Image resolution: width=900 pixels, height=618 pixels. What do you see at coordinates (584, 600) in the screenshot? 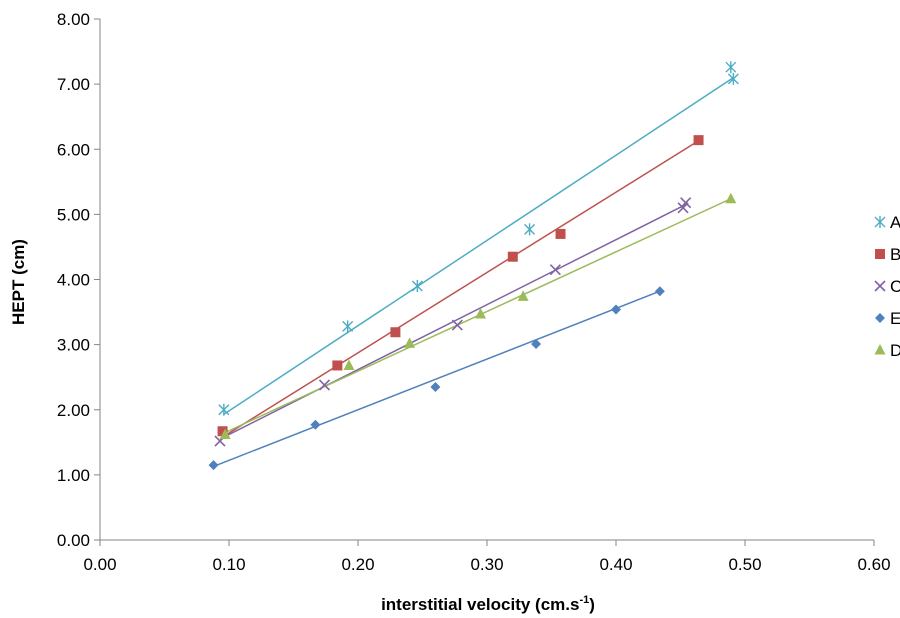
I see `x-axis-title-sup: -1` at bounding box center [584, 600].